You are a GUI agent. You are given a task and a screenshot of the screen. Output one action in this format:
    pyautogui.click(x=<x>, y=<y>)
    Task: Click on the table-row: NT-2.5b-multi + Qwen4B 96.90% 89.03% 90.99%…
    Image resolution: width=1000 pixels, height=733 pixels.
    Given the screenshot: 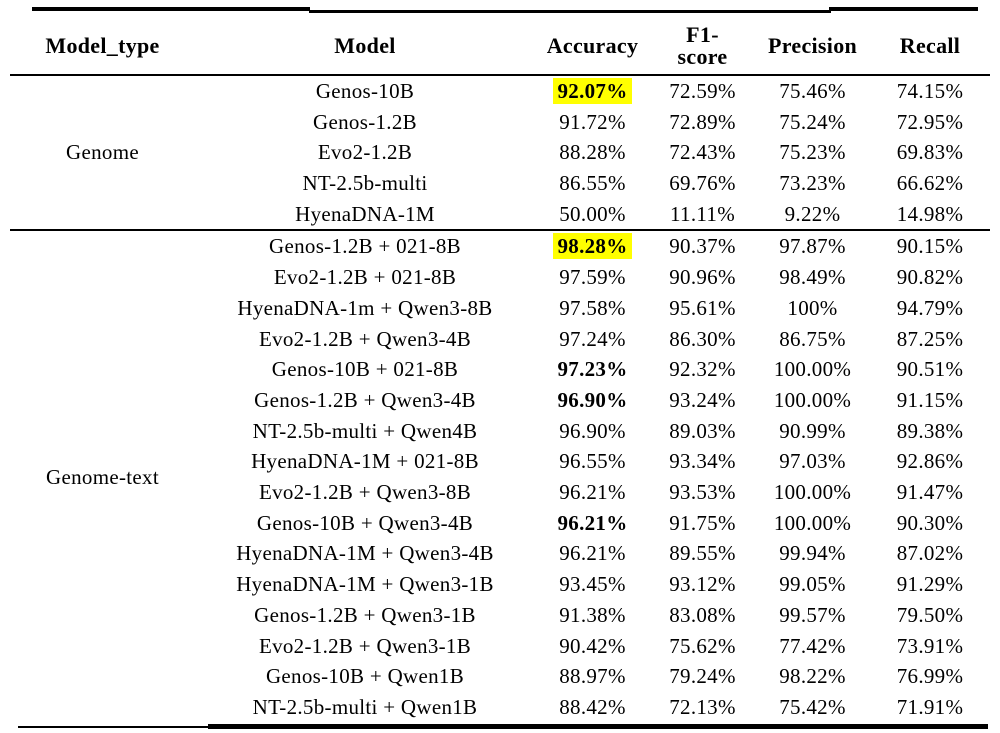 What is the action you would take?
    pyautogui.click(x=500, y=431)
    